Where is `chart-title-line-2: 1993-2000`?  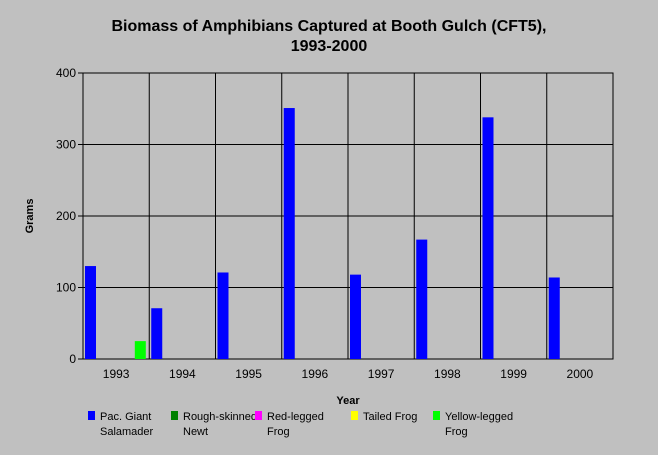
chart-title-line-2: 1993-2000 is located at coordinates (329, 46).